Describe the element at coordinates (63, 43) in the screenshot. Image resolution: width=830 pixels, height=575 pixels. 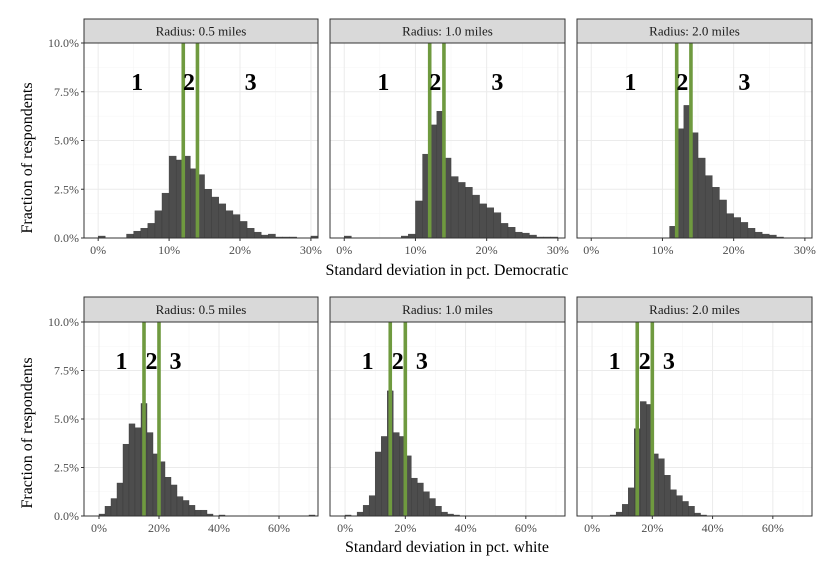
I see `y-tick-label: 10.0%` at that location.